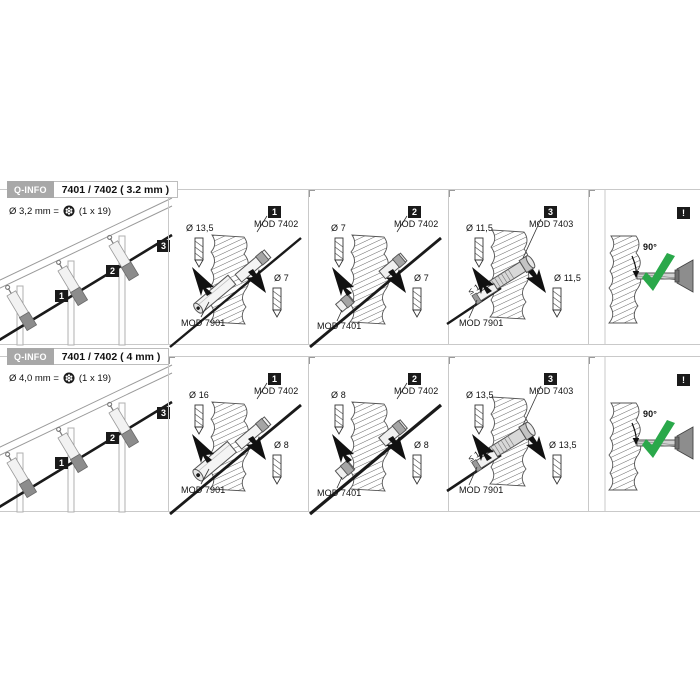 The width and height of the screenshot is (700, 700). I want to click on drill-label-right-2: Ø 7, so click(421, 278).